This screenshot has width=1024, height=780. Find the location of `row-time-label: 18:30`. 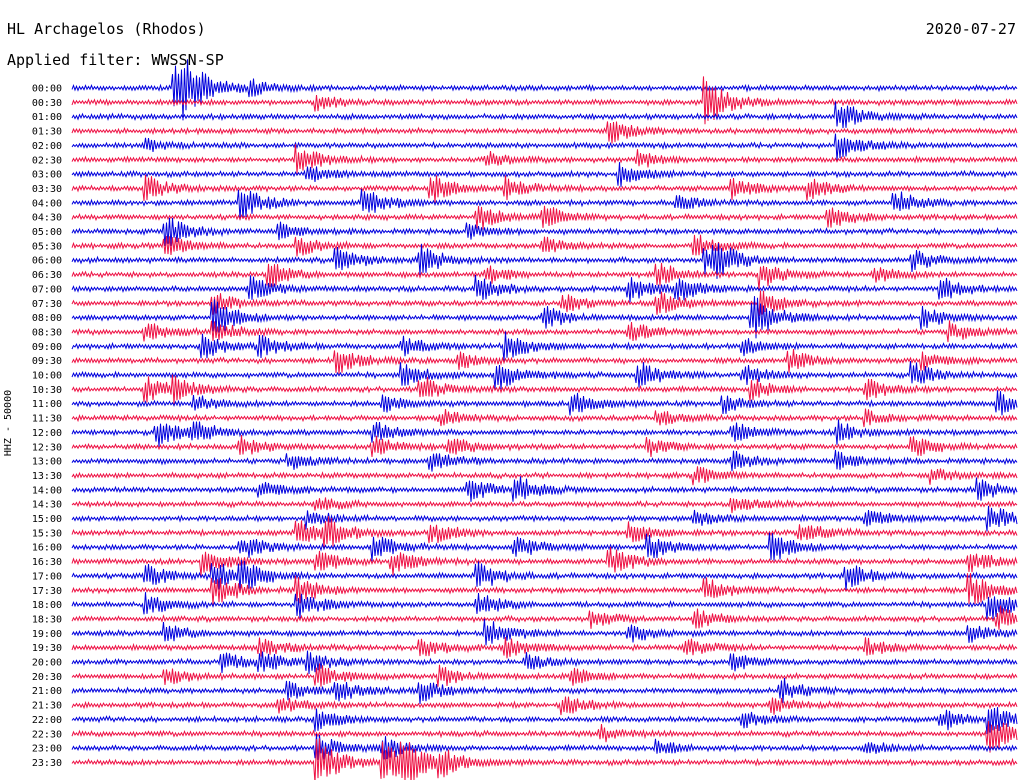

row-time-label: 18:30 is located at coordinates (47, 619).